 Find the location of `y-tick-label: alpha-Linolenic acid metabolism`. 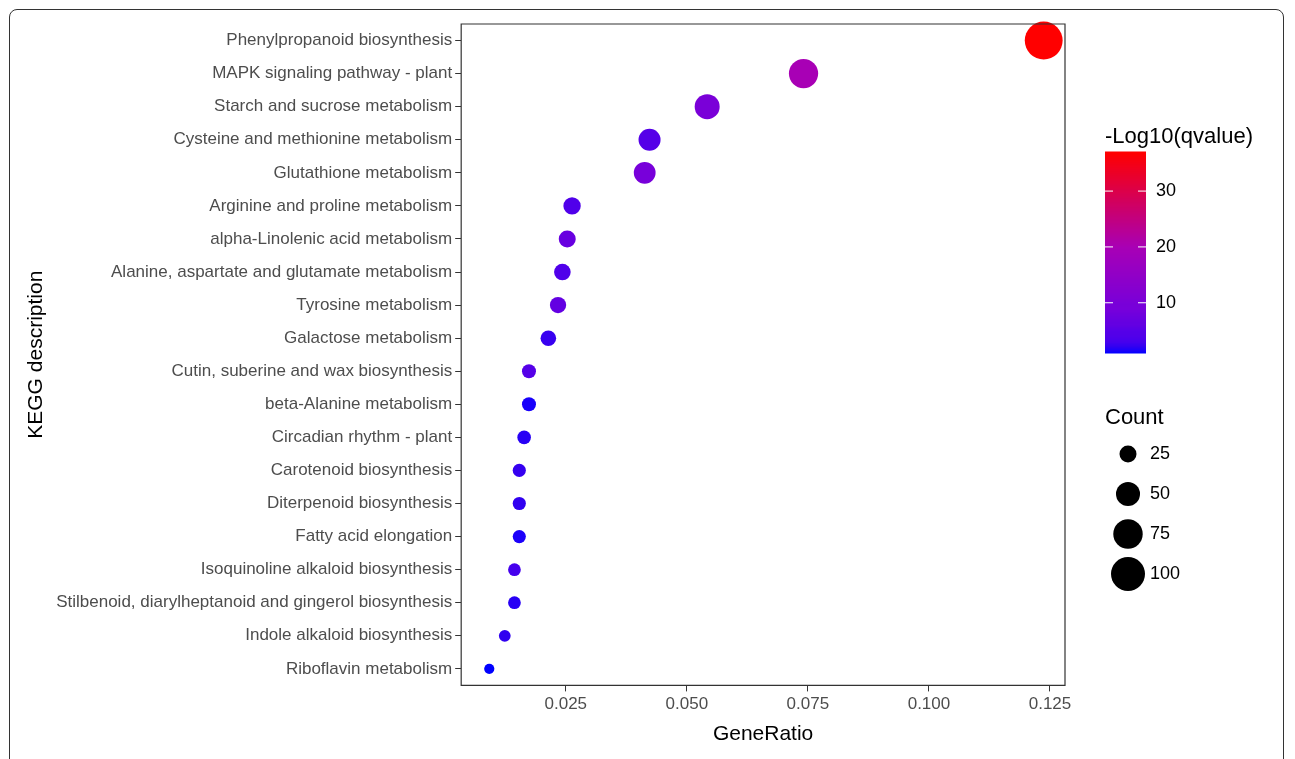

y-tick-label: alpha-Linolenic acid metabolism is located at coordinates (331, 238).